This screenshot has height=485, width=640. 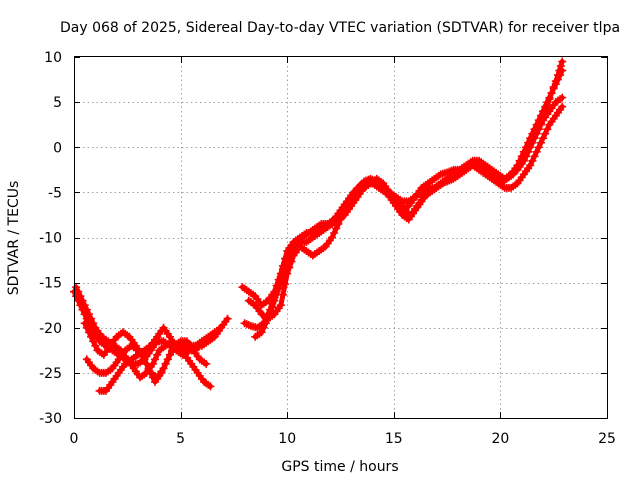 I want to click on x-tick-label: 0, so click(x=74, y=439).